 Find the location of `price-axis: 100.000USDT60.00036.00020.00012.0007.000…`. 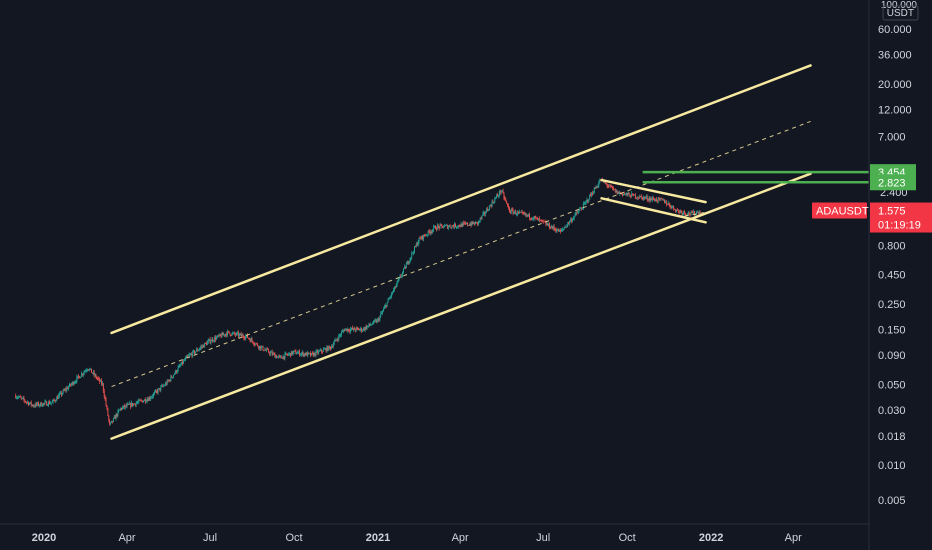

price-axis: 100.000USDT60.00036.00020.00012.0007.000… is located at coordinates (898, 253).